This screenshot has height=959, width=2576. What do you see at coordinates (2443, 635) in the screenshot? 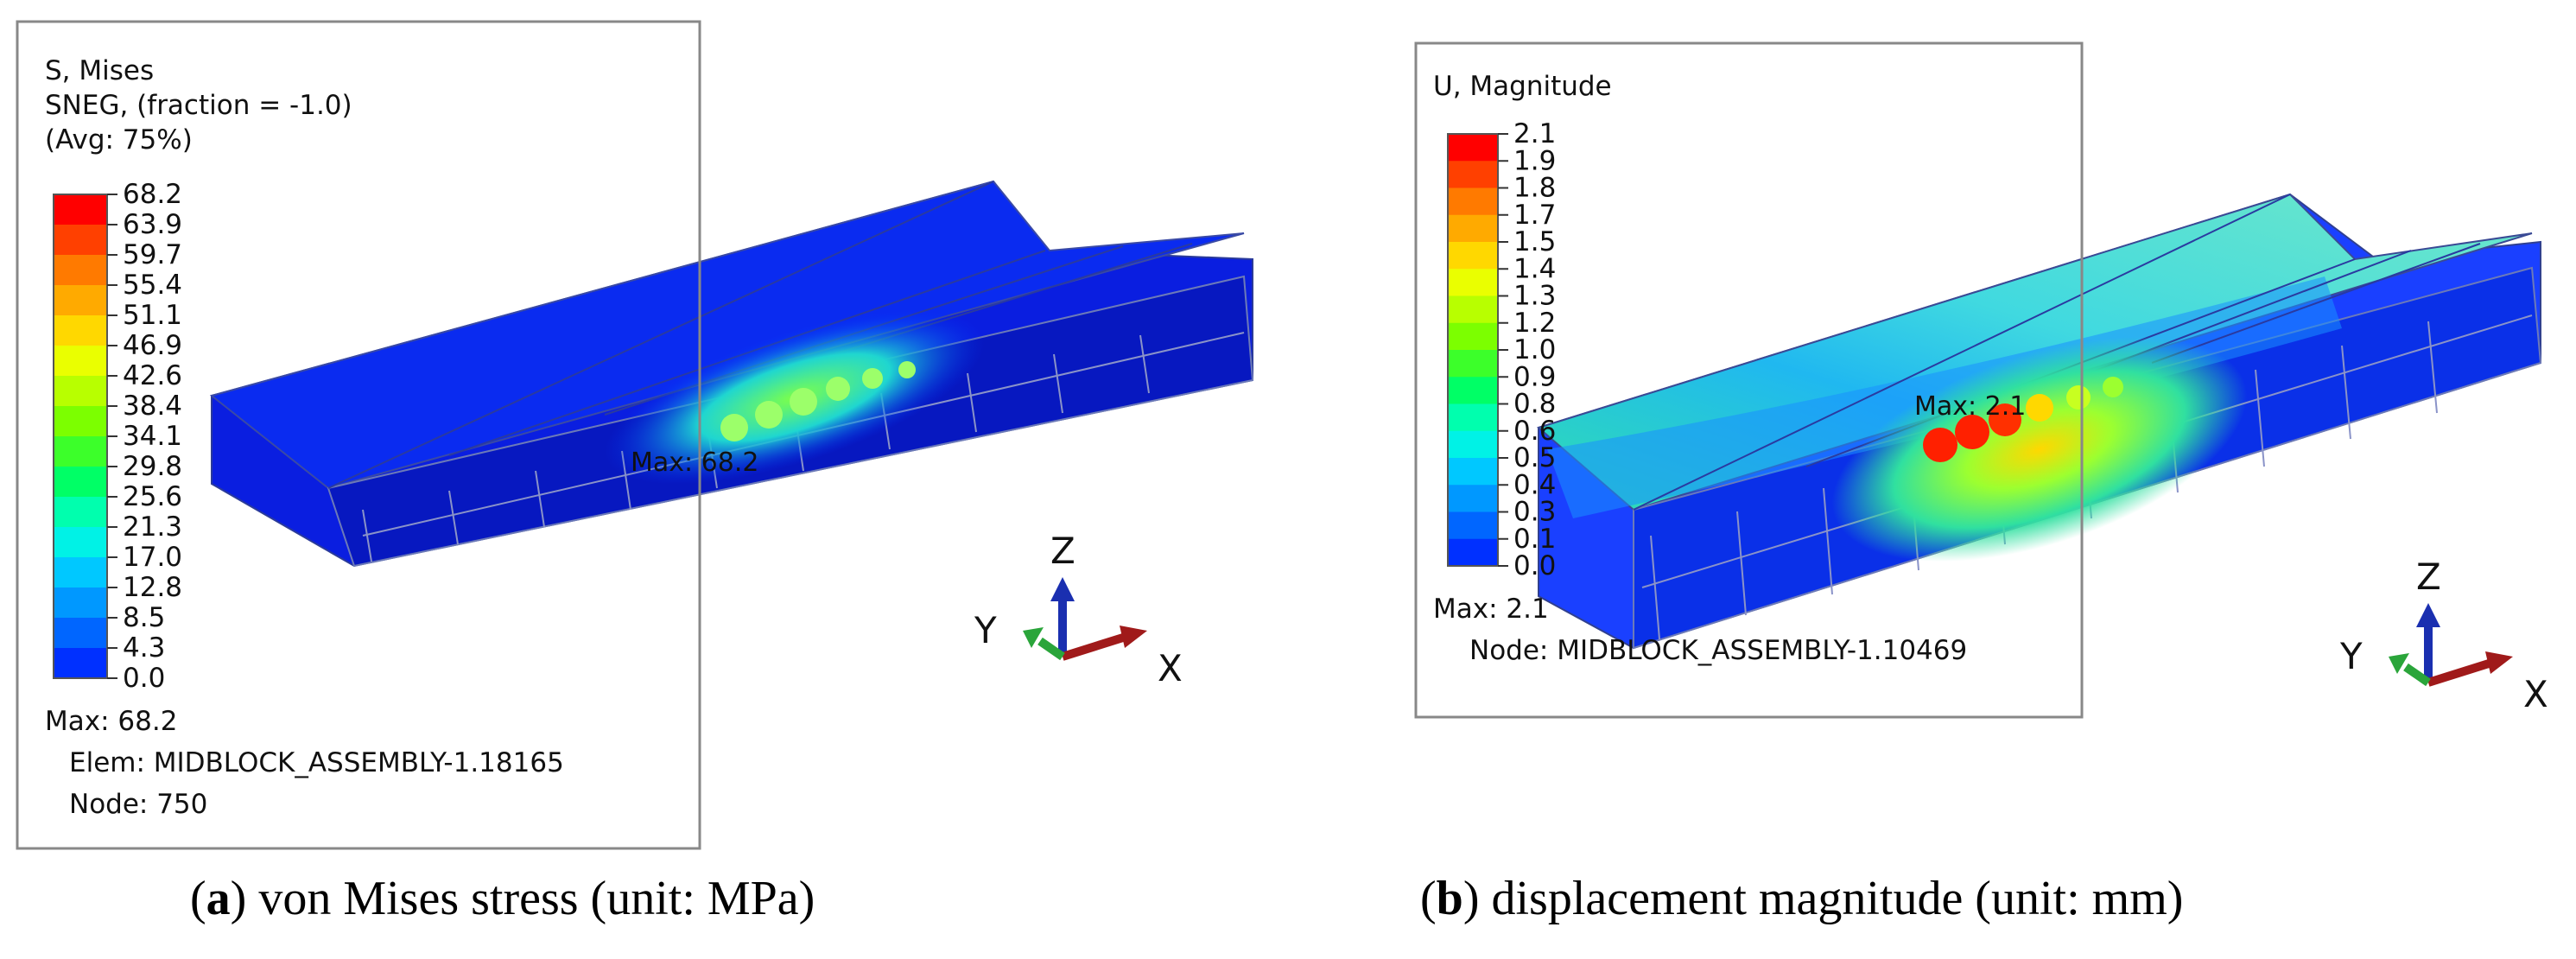
I see `axis-triad-b: Z Y X` at bounding box center [2443, 635].